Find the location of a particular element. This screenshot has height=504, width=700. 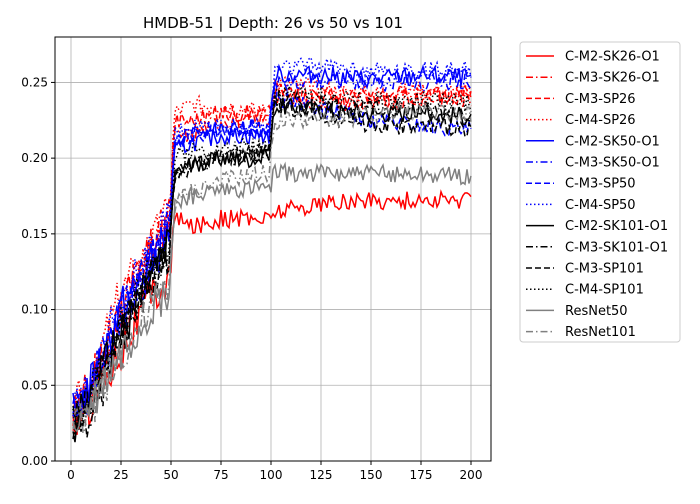

legend-label: C-M3-SP50 is located at coordinates (600, 184).